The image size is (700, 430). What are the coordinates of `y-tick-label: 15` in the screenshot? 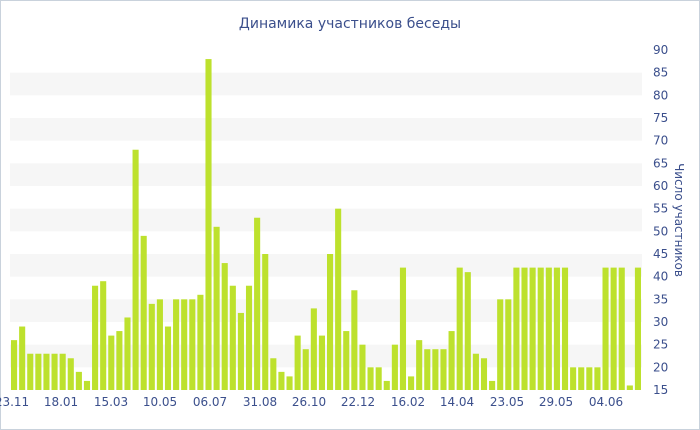 It's located at (660, 390).